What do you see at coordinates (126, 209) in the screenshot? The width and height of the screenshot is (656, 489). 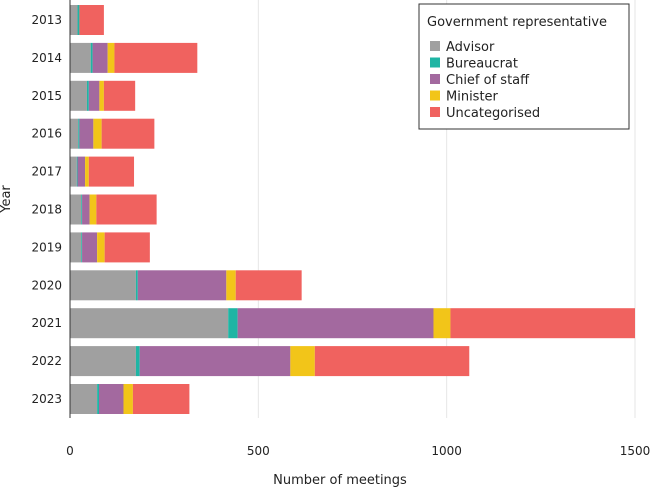 I see `bar-2018-uncategorised` at bounding box center [126, 209].